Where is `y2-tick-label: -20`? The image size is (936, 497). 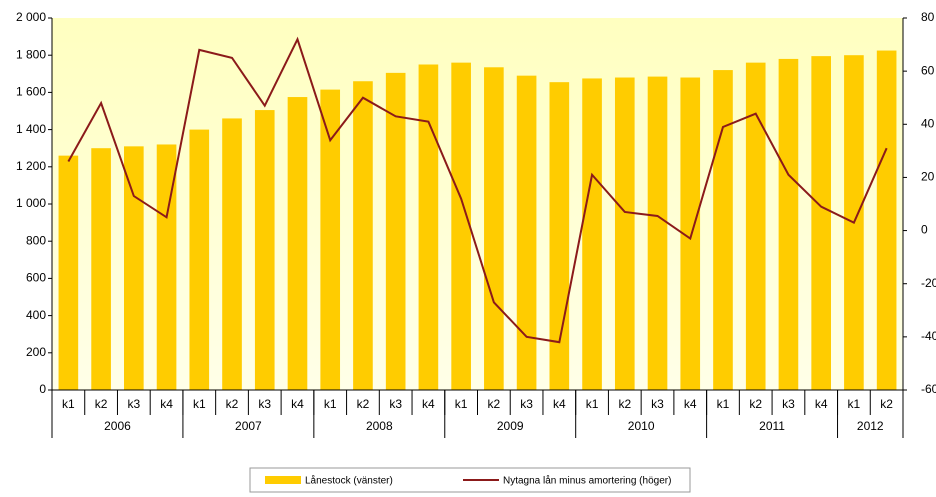
y2-tick-label: -20 is located at coordinates (928, 283).